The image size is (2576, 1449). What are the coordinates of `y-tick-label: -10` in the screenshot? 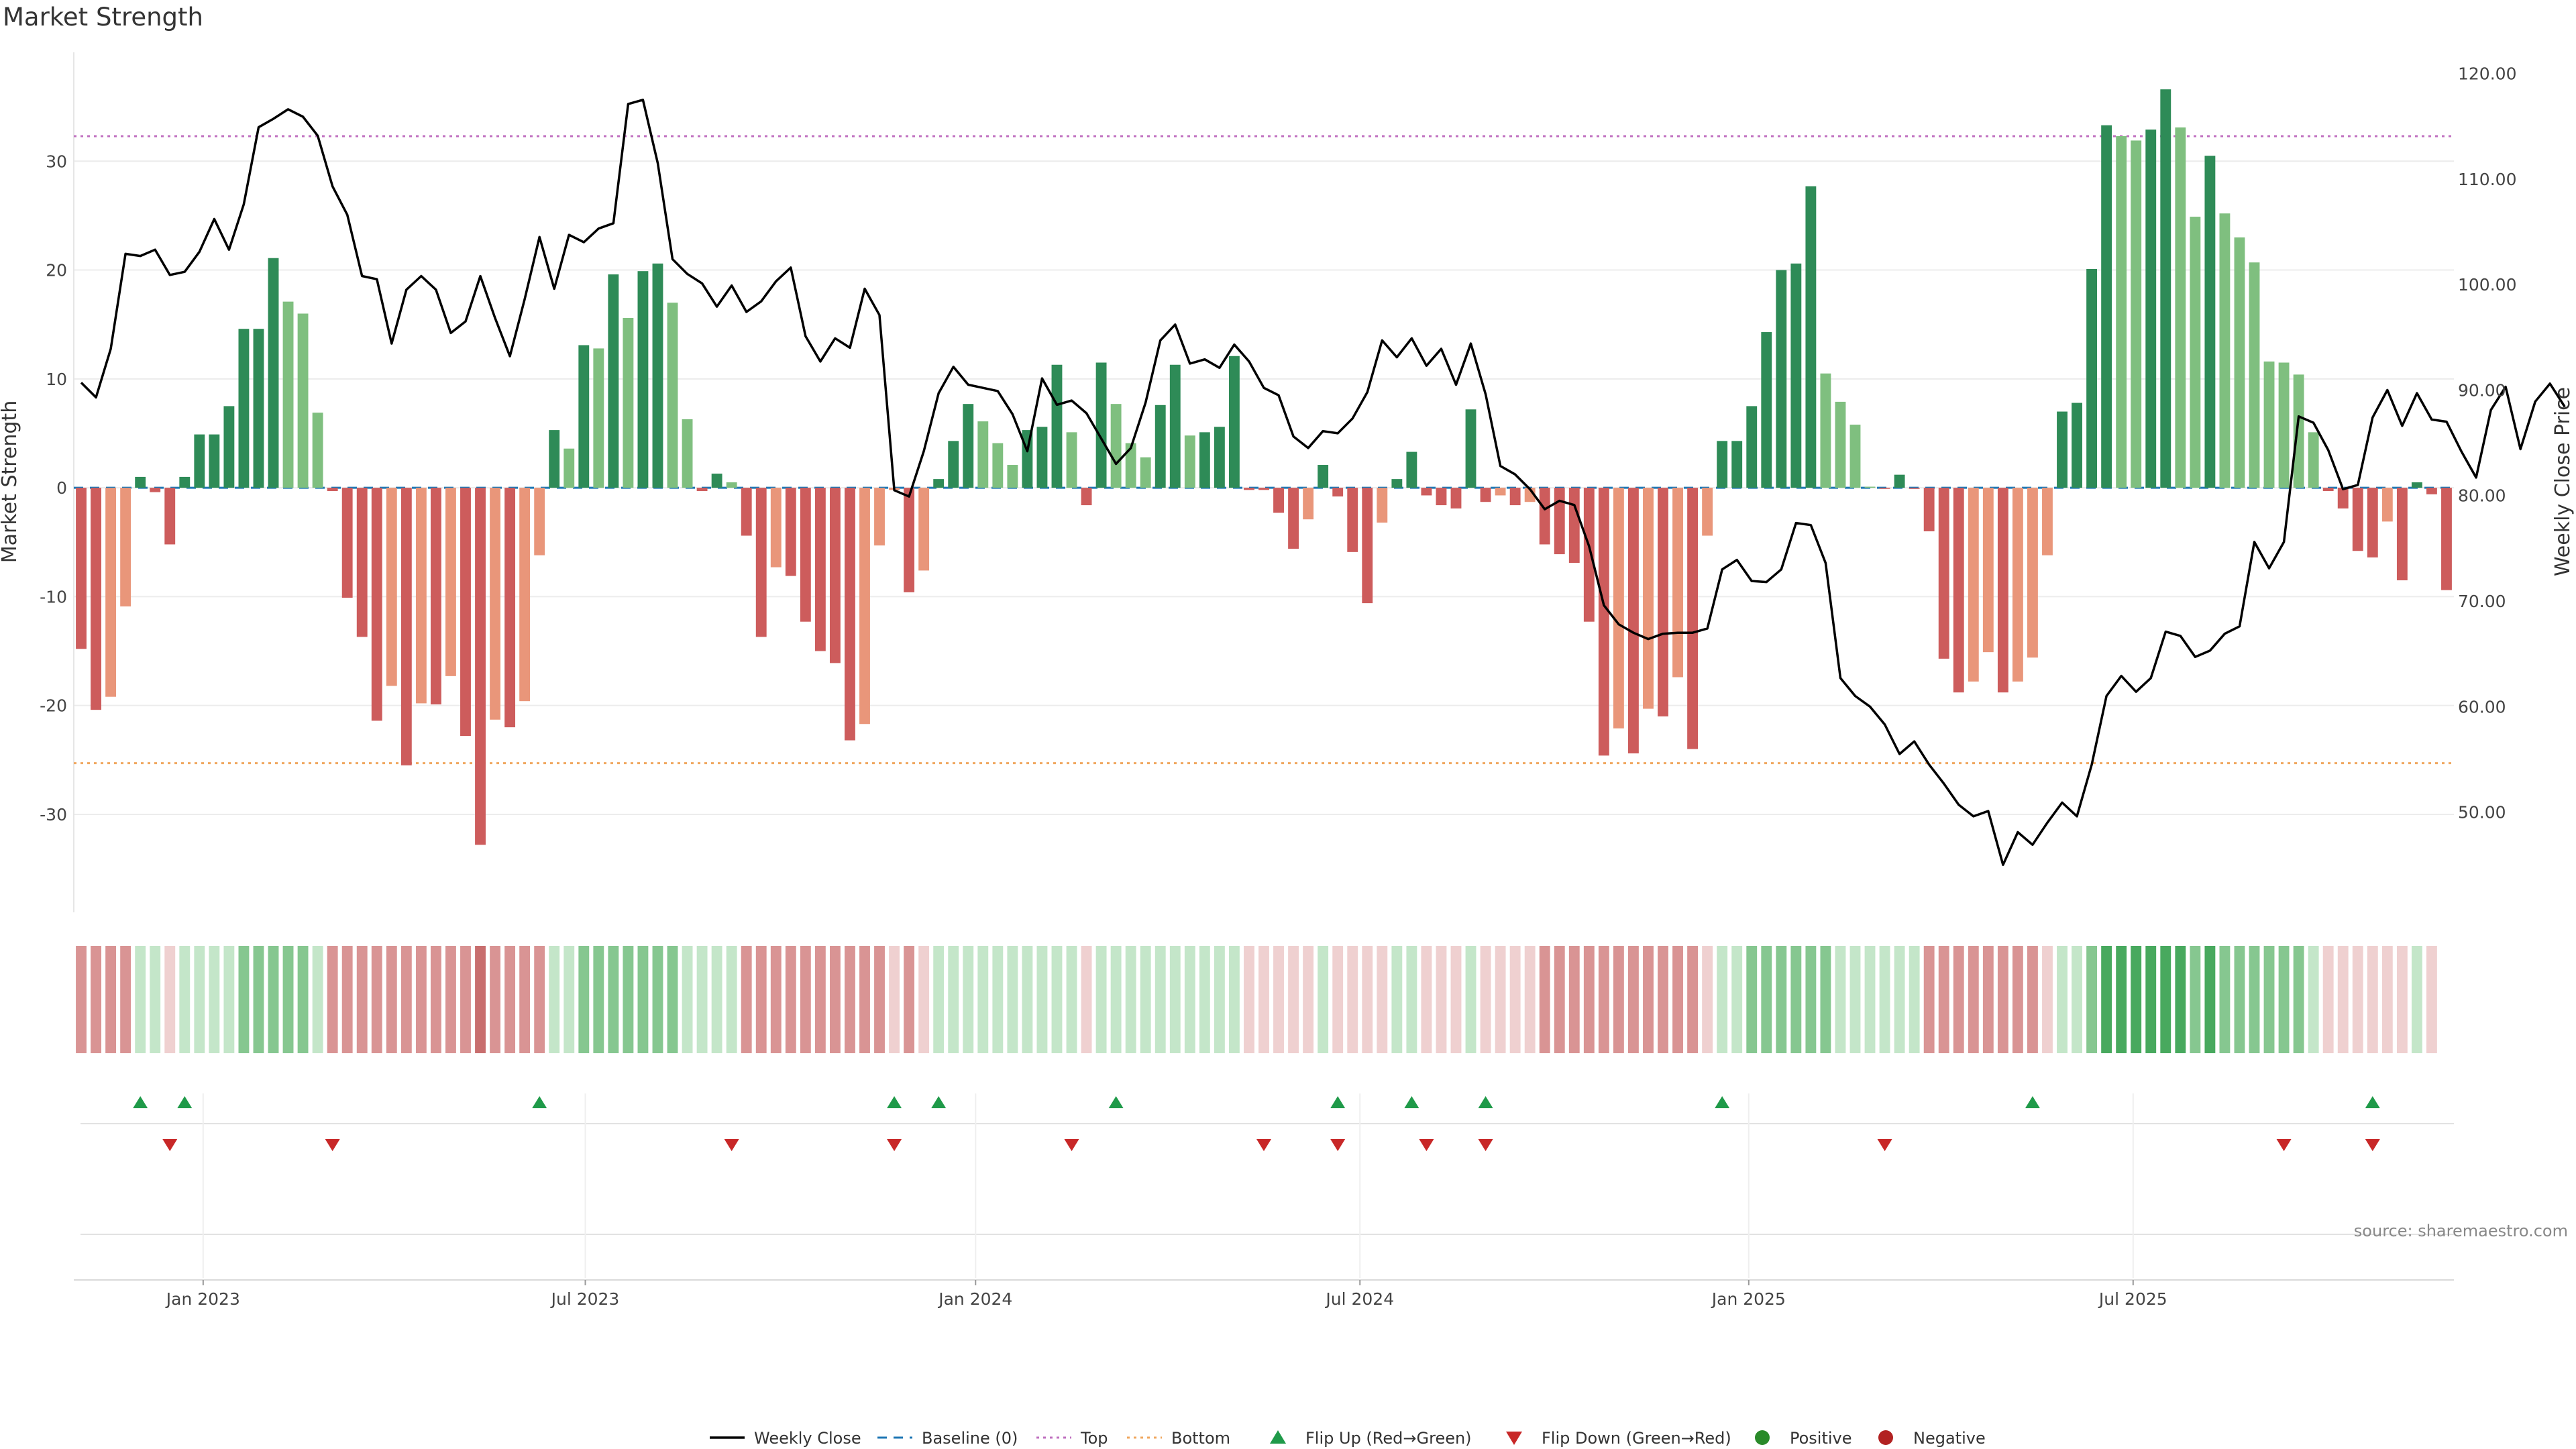 It's located at (53, 596).